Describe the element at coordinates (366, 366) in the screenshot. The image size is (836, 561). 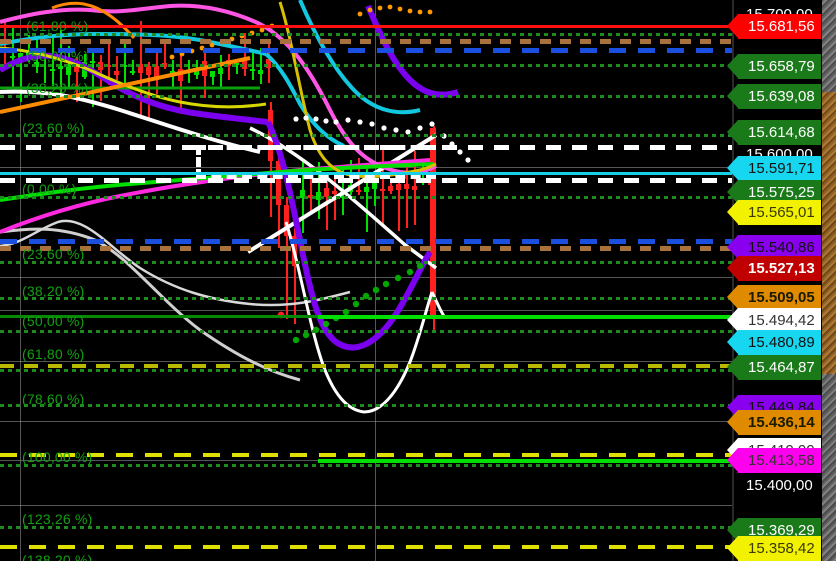
I see `level-olive-level` at that location.